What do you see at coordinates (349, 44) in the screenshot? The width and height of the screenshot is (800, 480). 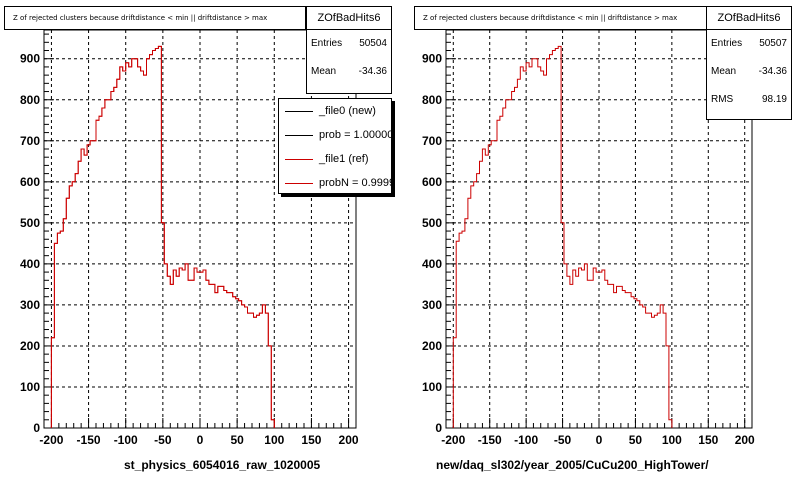 I see `stats-row-entries: Entries 50504` at bounding box center [349, 44].